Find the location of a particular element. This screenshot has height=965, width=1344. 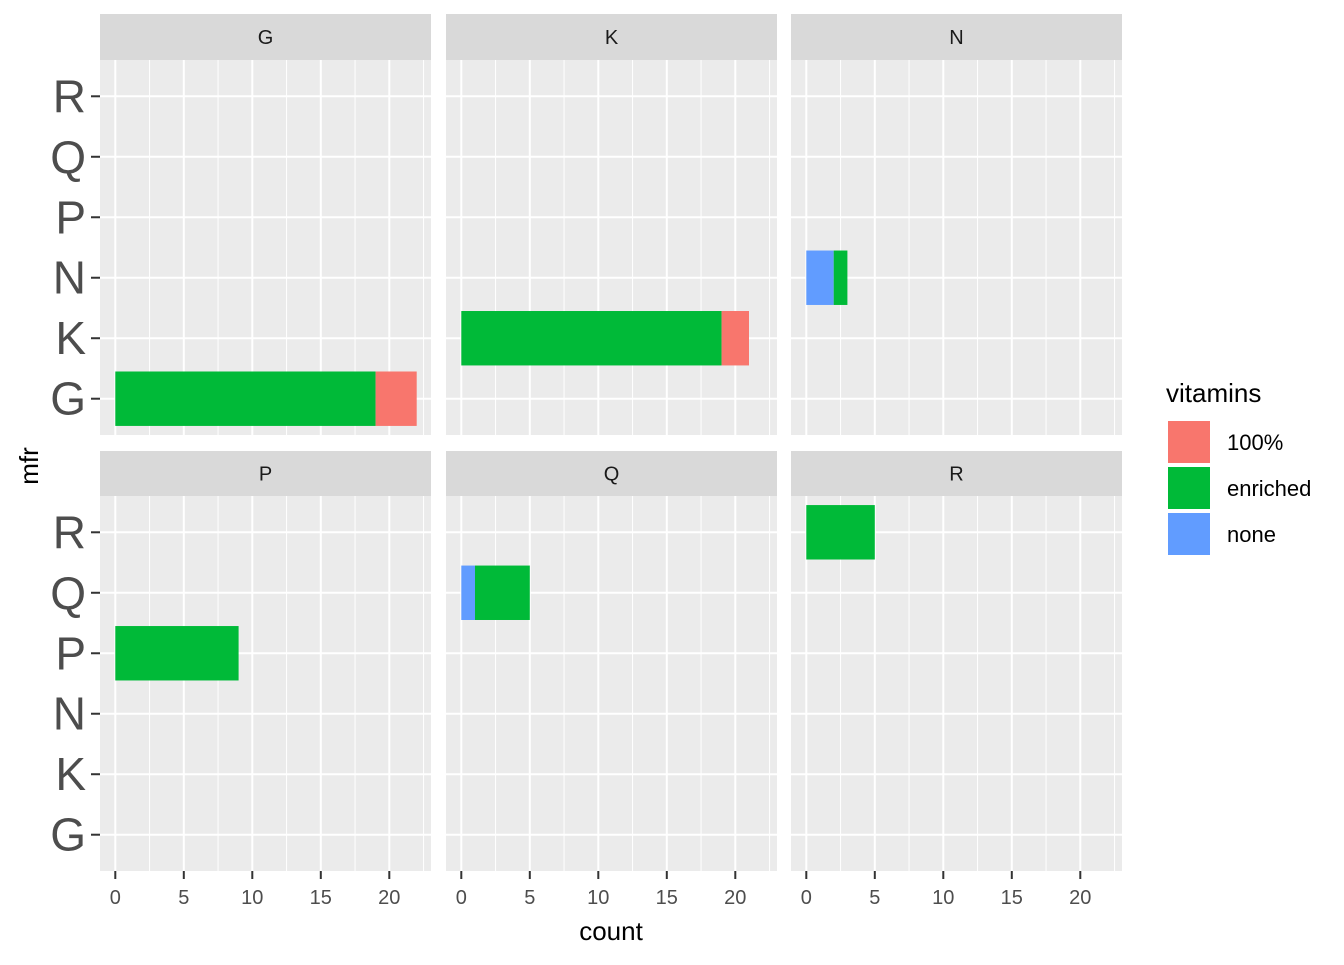

facet-strip-label: G is located at coordinates (266, 38).